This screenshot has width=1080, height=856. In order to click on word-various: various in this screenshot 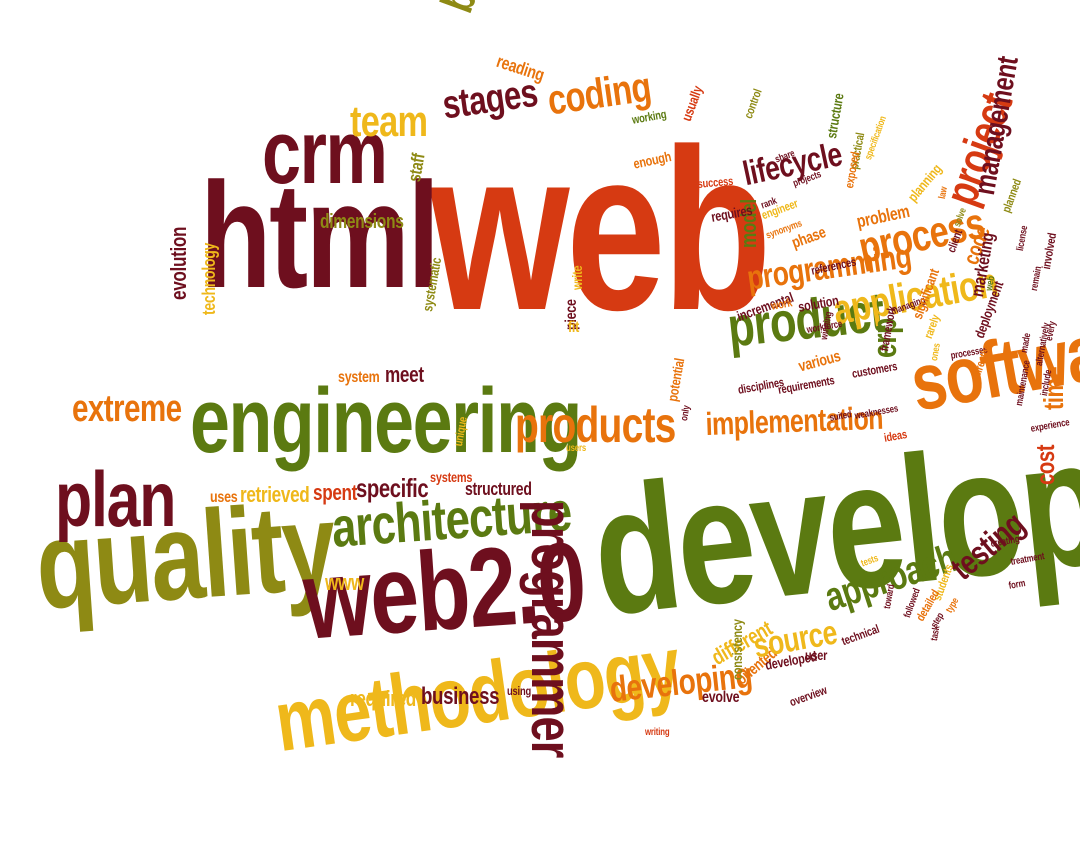, I will do `click(819, 361)`.